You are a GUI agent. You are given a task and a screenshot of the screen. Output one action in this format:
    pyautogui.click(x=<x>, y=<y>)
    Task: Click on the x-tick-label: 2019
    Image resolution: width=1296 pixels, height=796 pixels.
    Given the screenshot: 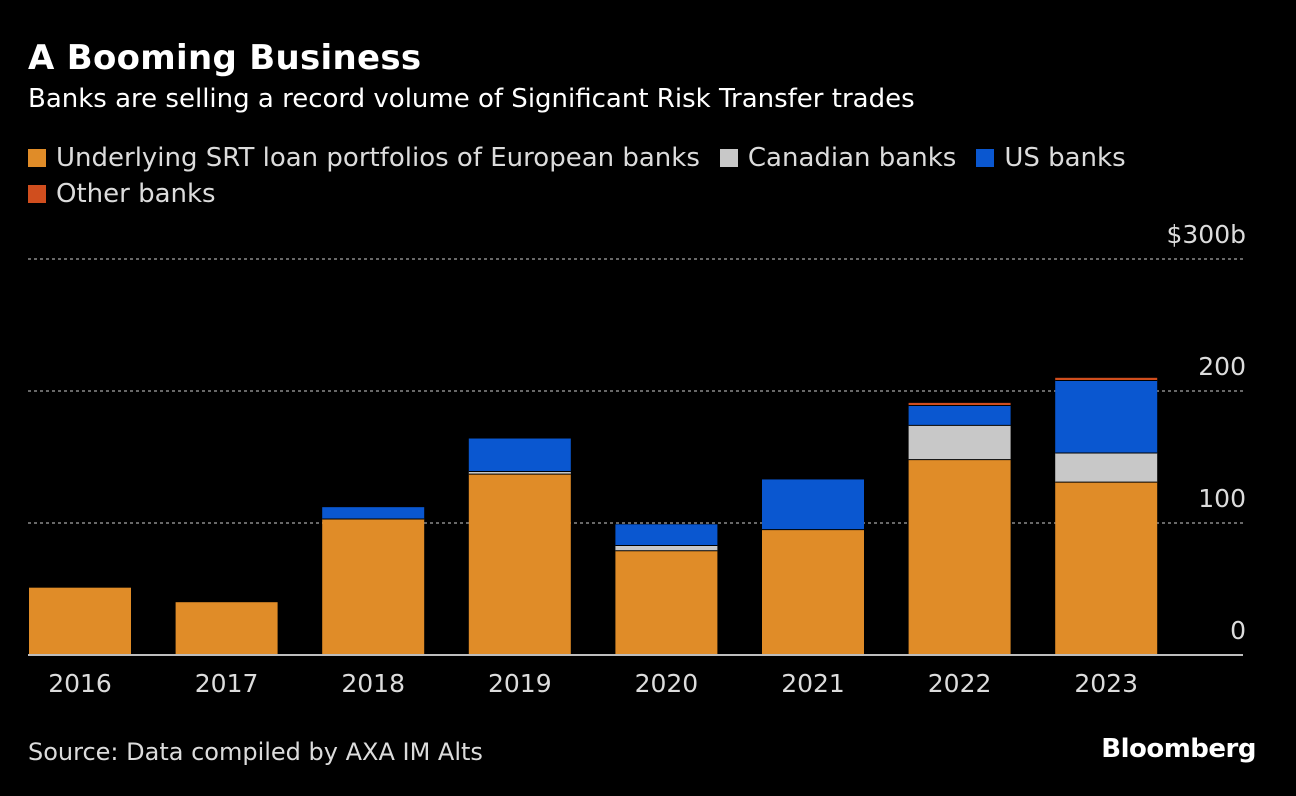 What is the action you would take?
    pyautogui.click(x=520, y=683)
    